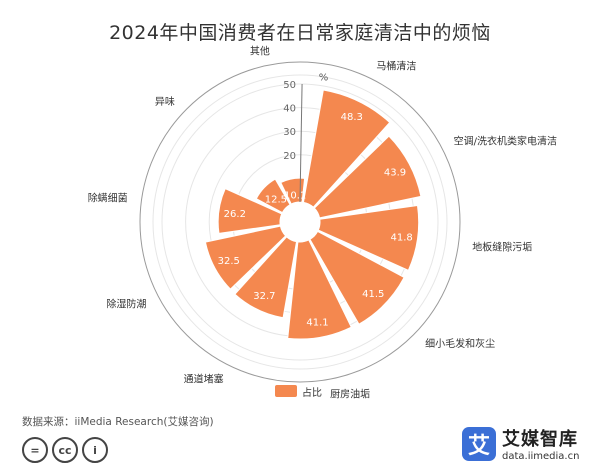 The width and height of the screenshot is (600, 476). I want to click on value-label: 32.5, so click(229, 261).